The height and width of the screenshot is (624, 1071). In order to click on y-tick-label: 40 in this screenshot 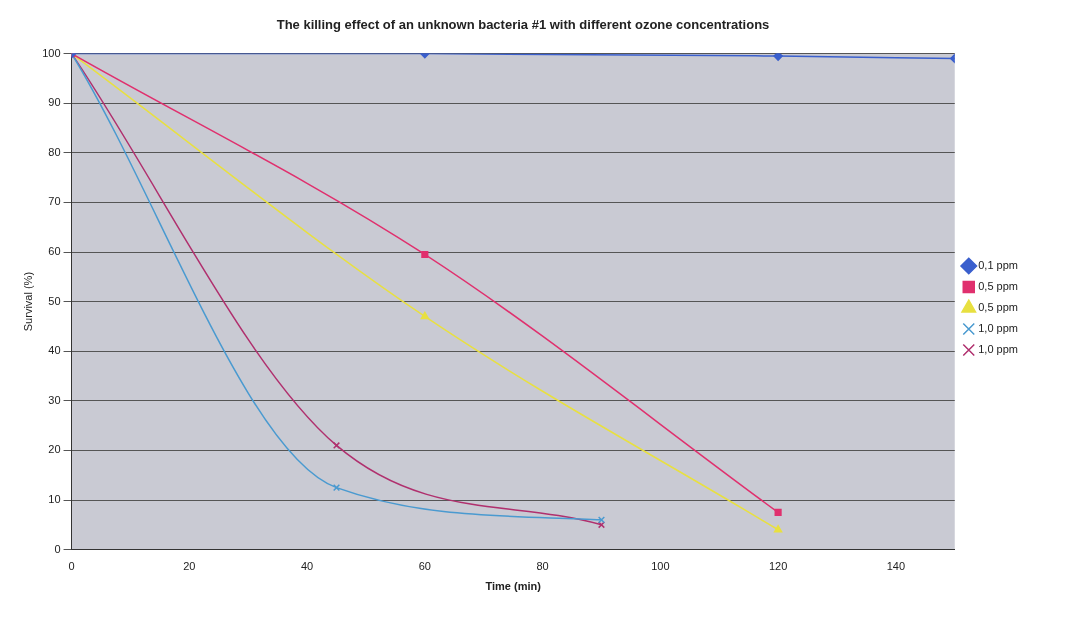, I will do `click(54, 350)`.